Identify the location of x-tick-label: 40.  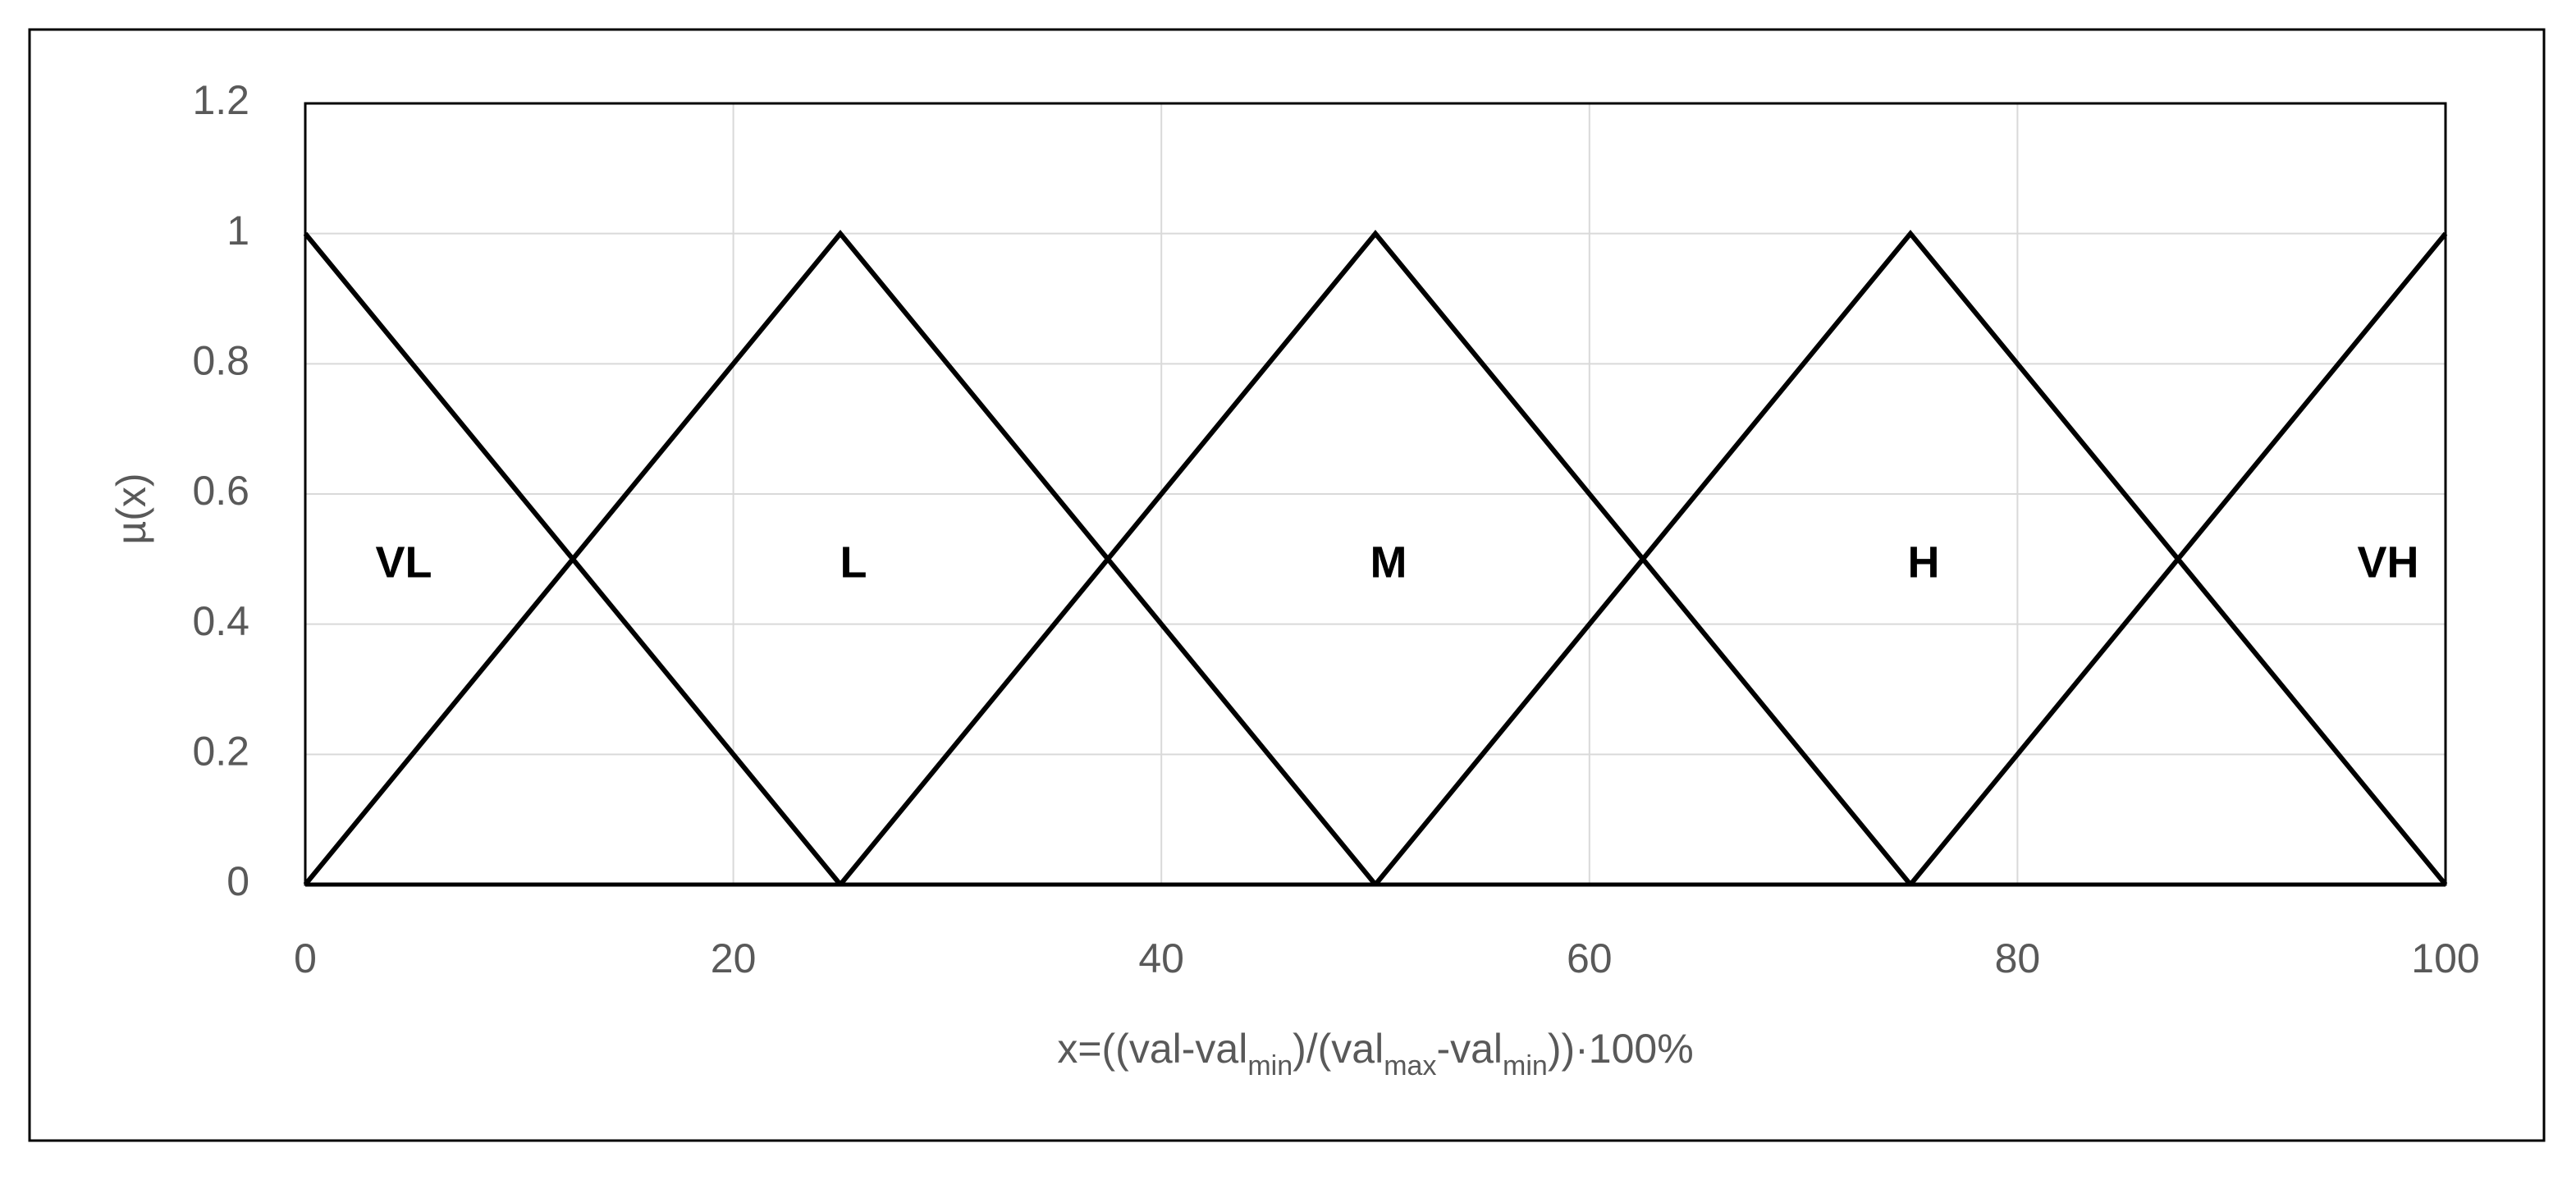
(1161, 958).